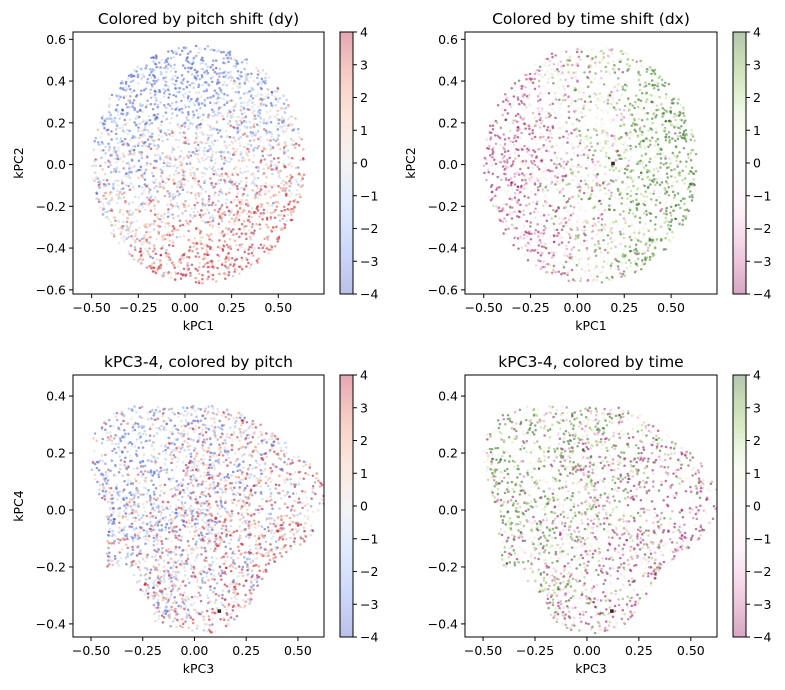 Image resolution: width=785 pixels, height=690 pixels. Describe the element at coordinates (51, 289) in the screenshot. I see `y-tick-label: −0.6` at that location.